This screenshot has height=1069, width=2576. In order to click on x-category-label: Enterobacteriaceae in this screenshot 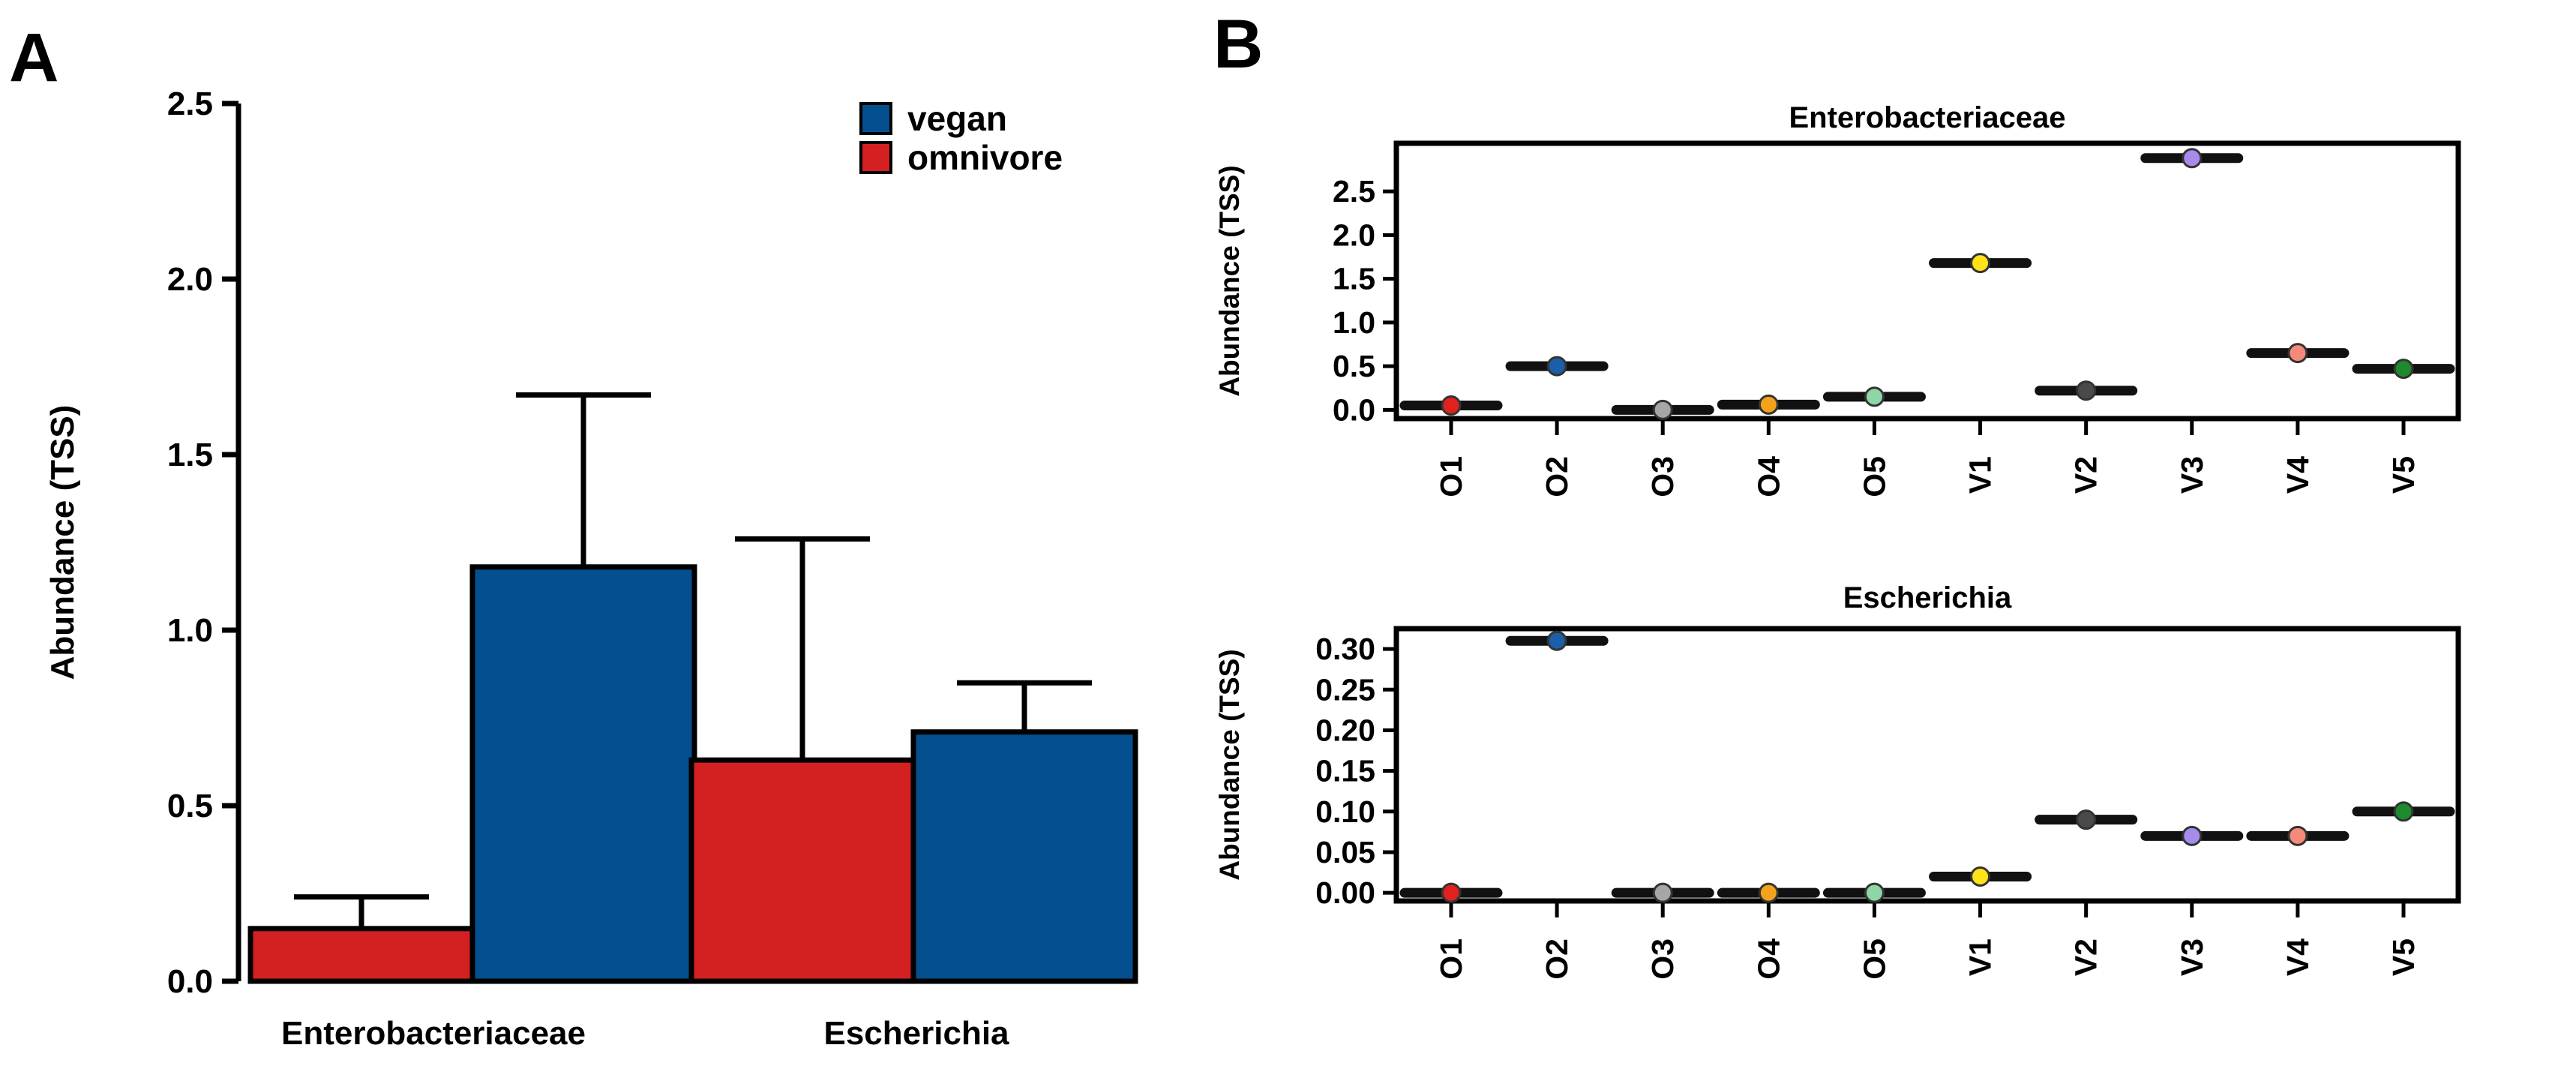, I will do `click(434, 1033)`.